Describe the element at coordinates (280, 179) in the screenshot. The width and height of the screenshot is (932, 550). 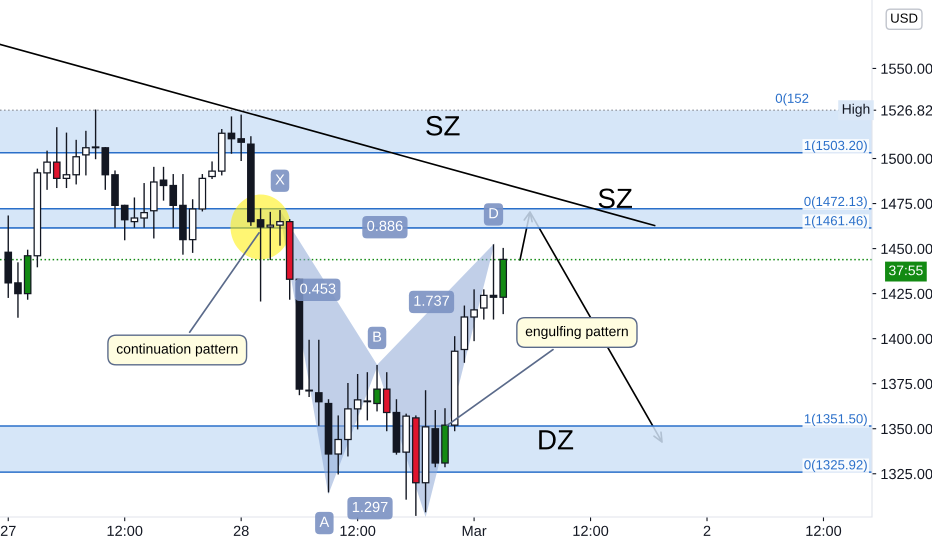
I see `annotation: X` at that location.